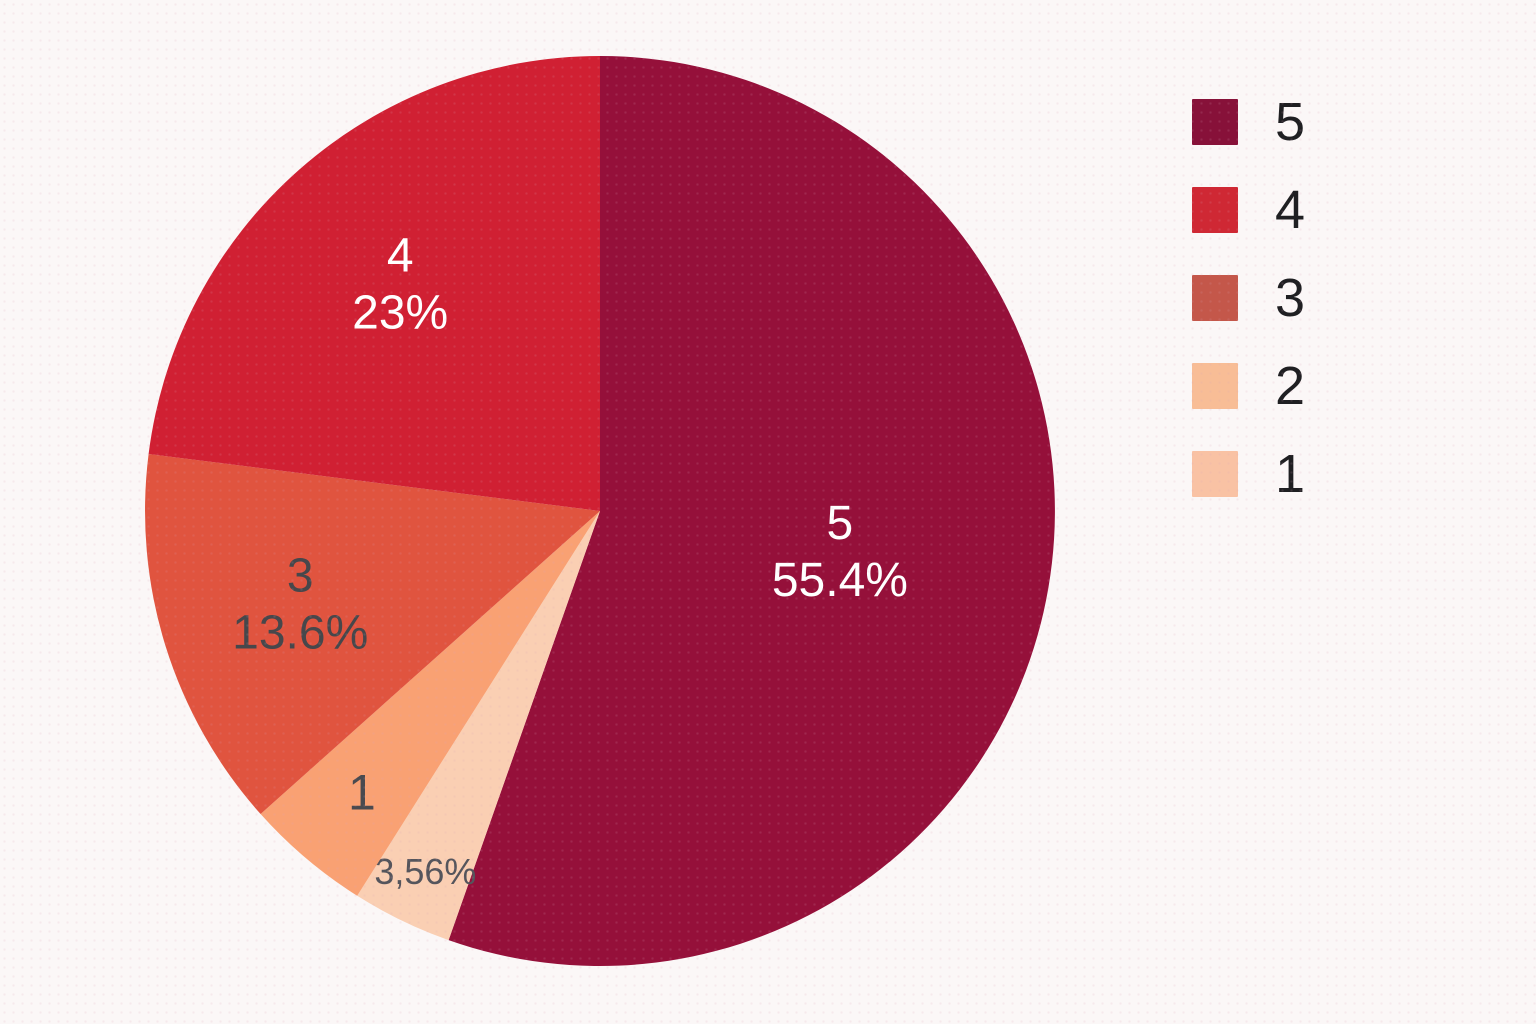  What do you see at coordinates (400, 312) in the screenshot?
I see `pie-slice-4-label-line-1: 23%` at bounding box center [400, 312].